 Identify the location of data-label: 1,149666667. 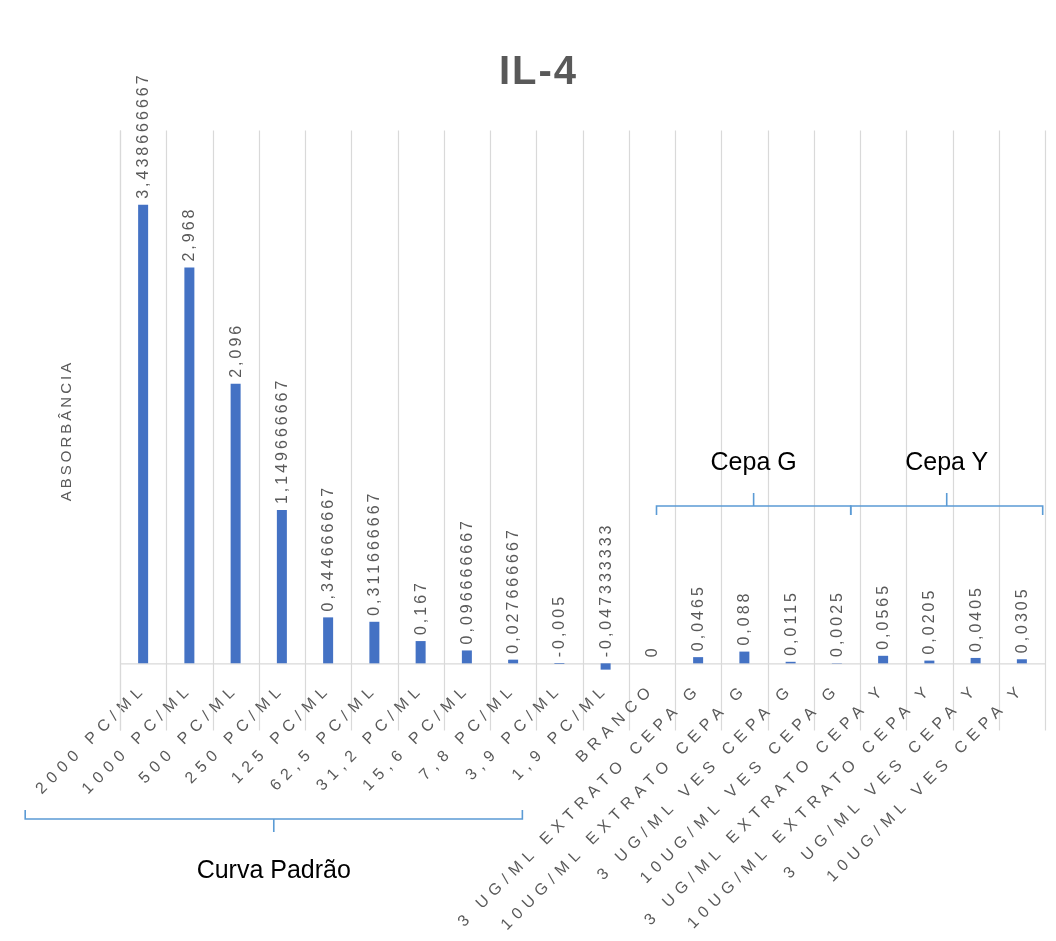
(281, 441).